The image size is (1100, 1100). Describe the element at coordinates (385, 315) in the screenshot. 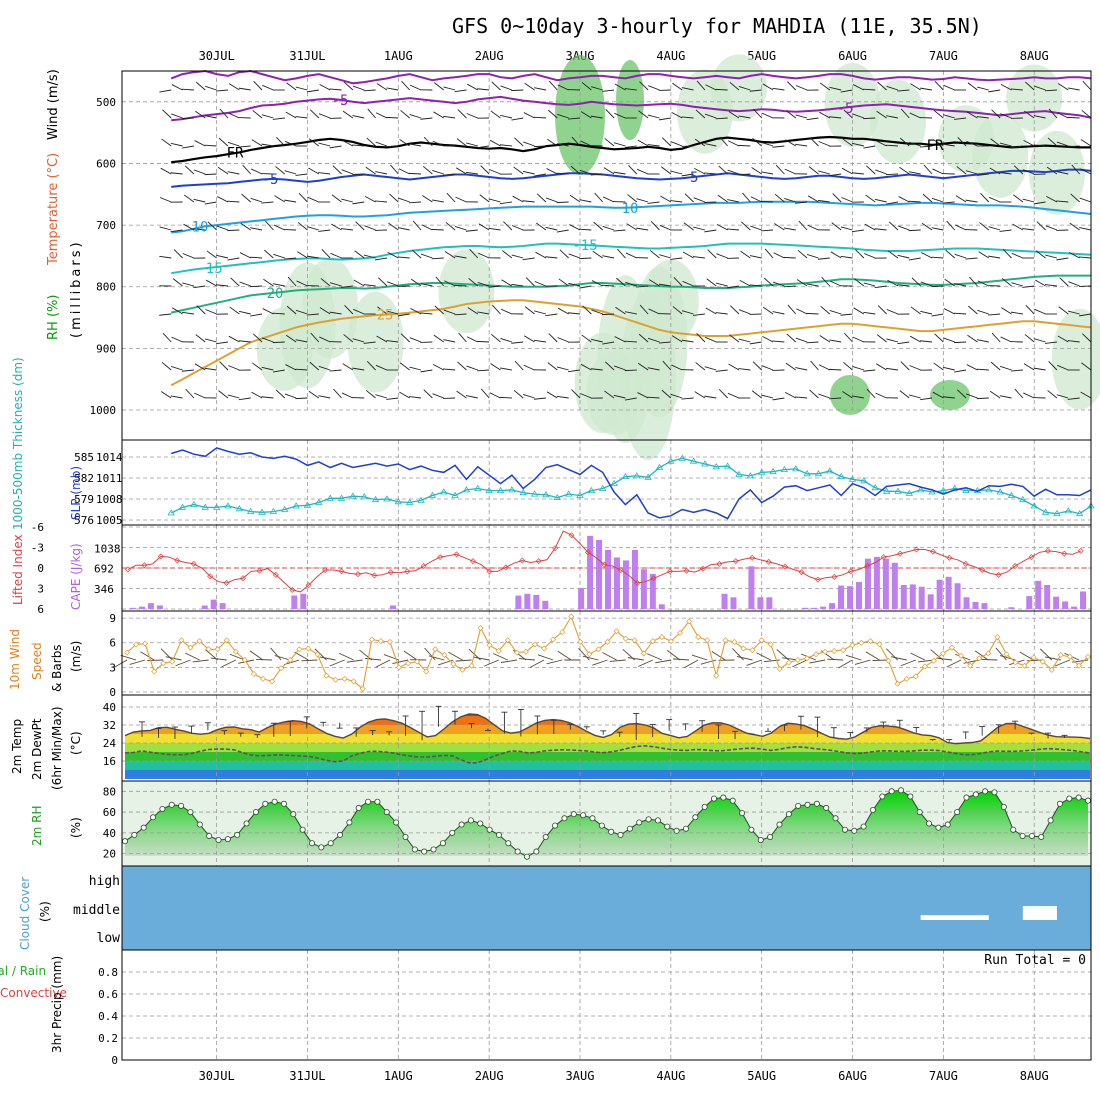

I see `contour-label: 25` at that location.